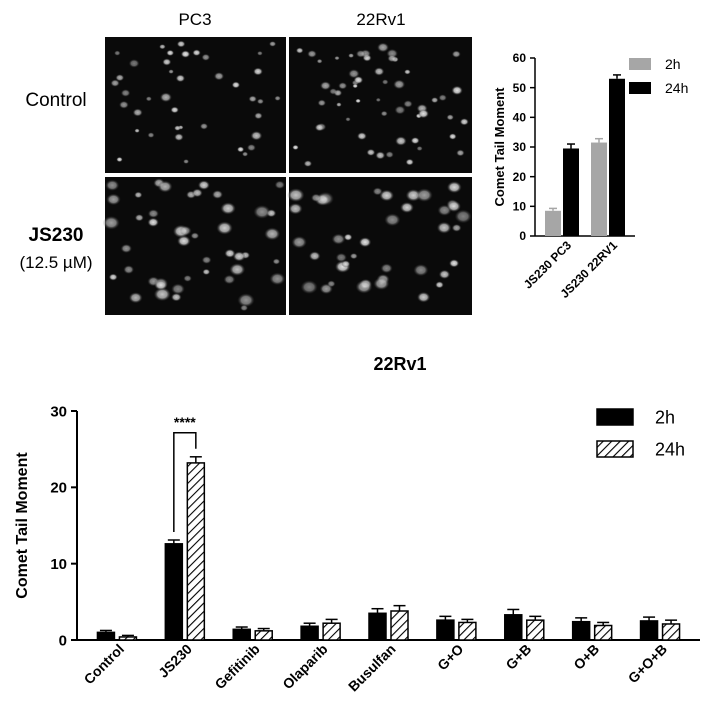 Image resolution: width=724 pixels, height=725 pixels. What do you see at coordinates (649, 630) in the screenshot?
I see `bar-2h-G+O+B` at bounding box center [649, 630].